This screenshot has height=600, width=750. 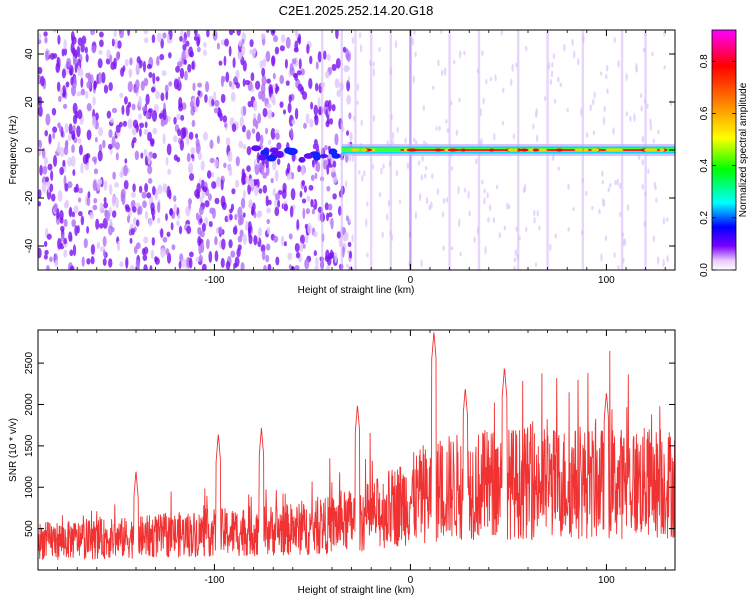 I want to click on colorbar-ticks: 0.0 0.2 0.4 0.6 0.8, so click(x=717, y=165).